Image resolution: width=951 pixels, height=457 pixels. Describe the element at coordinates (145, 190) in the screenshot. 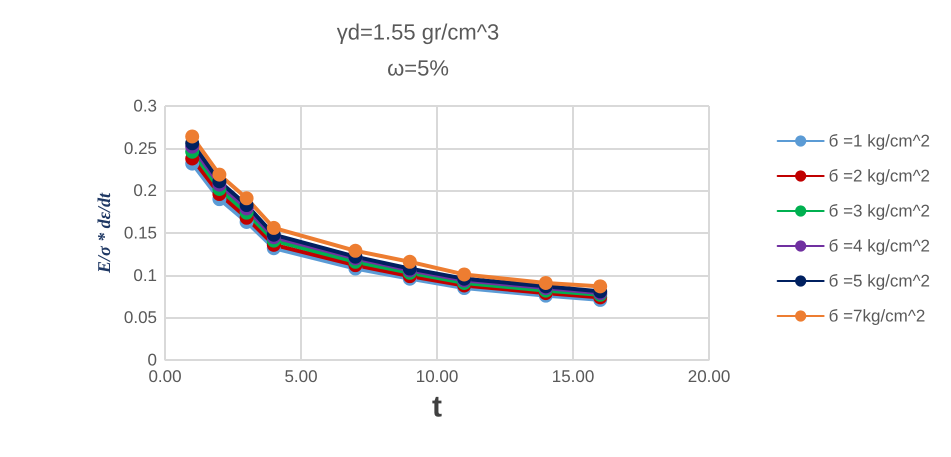

I see `y-tick-label: 0.2` at that location.